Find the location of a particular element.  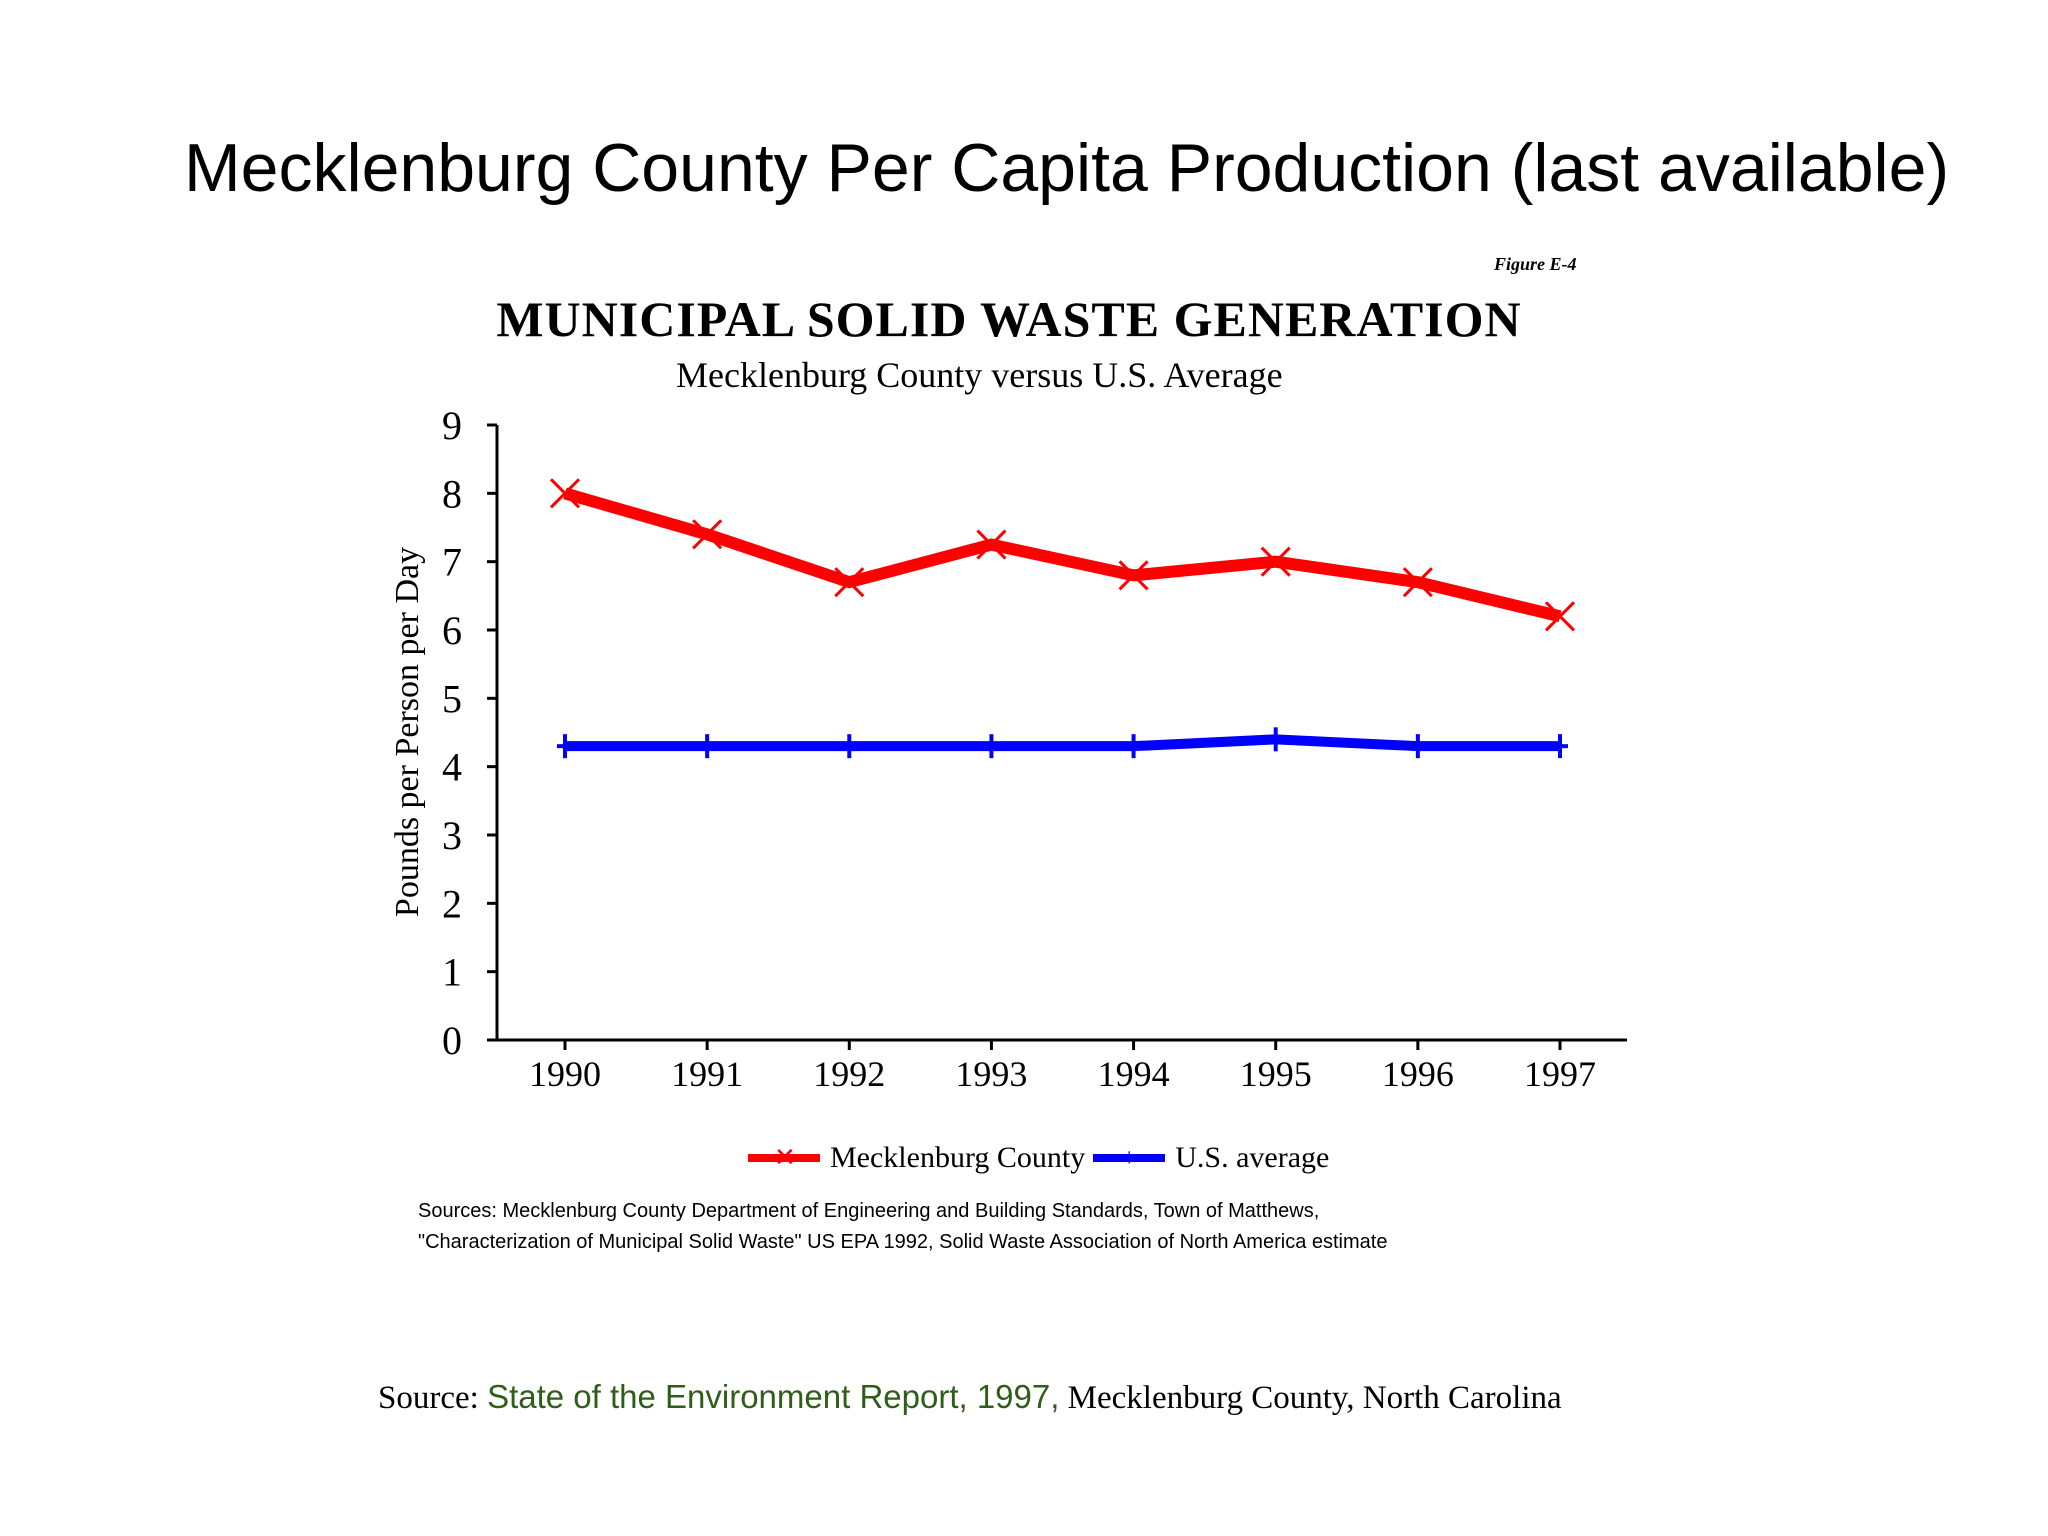

x-tick-label: 1995 is located at coordinates (1276, 1074).